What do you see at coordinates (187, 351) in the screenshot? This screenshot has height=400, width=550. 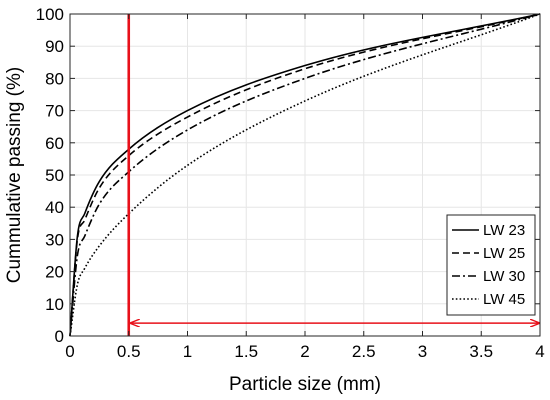 I see `x-tick-label: 1` at bounding box center [187, 351].